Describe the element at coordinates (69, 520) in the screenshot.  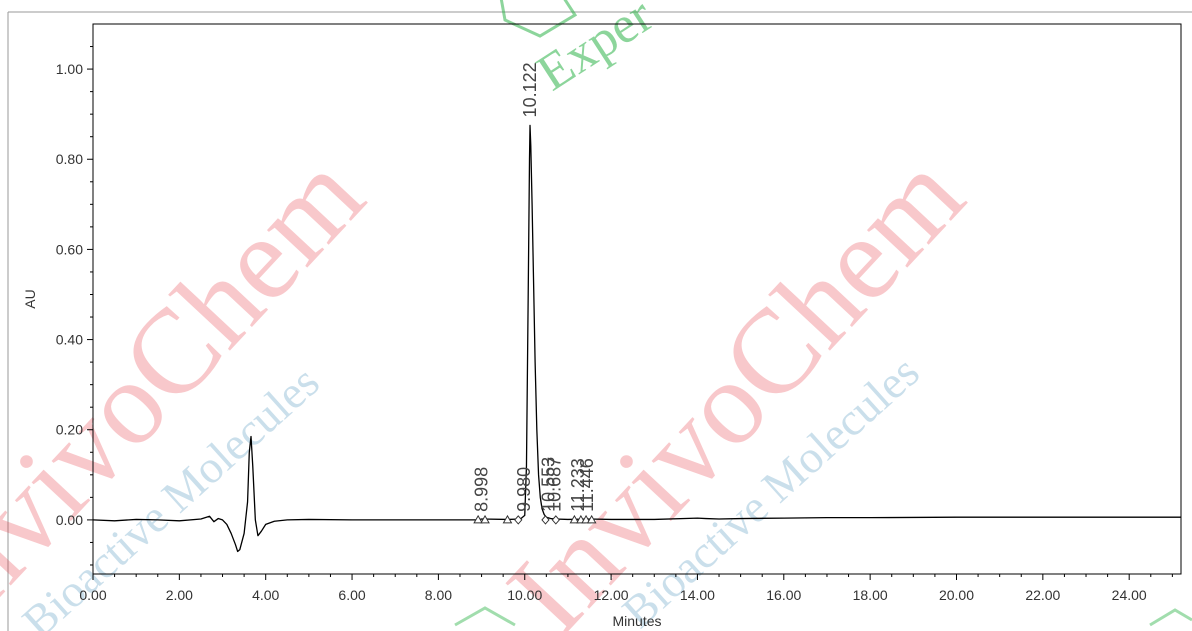
I see `y-tick-label: 0.00` at that location.